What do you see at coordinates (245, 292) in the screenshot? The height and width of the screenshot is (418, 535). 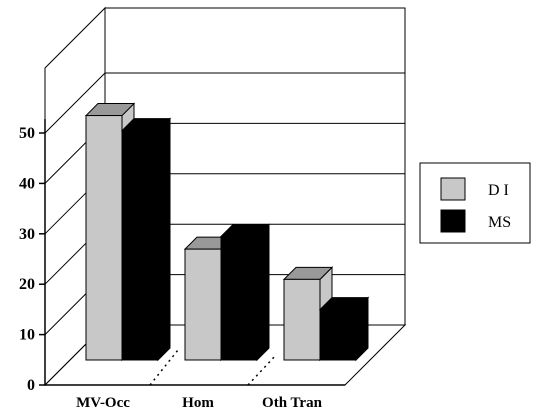 I see `bar-ms-hom` at bounding box center [245, 292].